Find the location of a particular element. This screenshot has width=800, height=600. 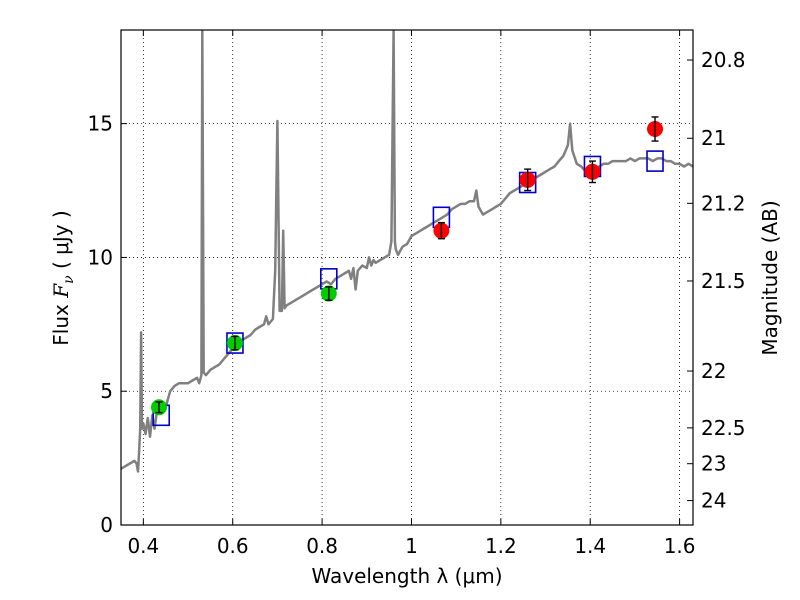

y-tick-label: 10 is located at coordinates (100, 257).